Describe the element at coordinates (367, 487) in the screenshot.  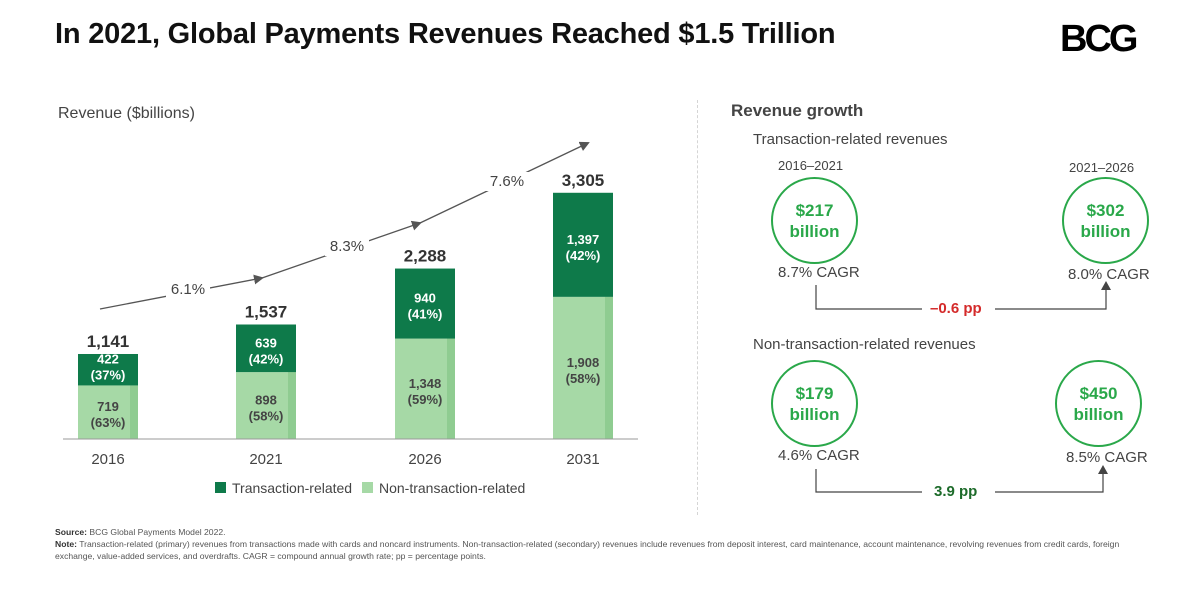
I see `legend-swatch-nontransaction` at that location.